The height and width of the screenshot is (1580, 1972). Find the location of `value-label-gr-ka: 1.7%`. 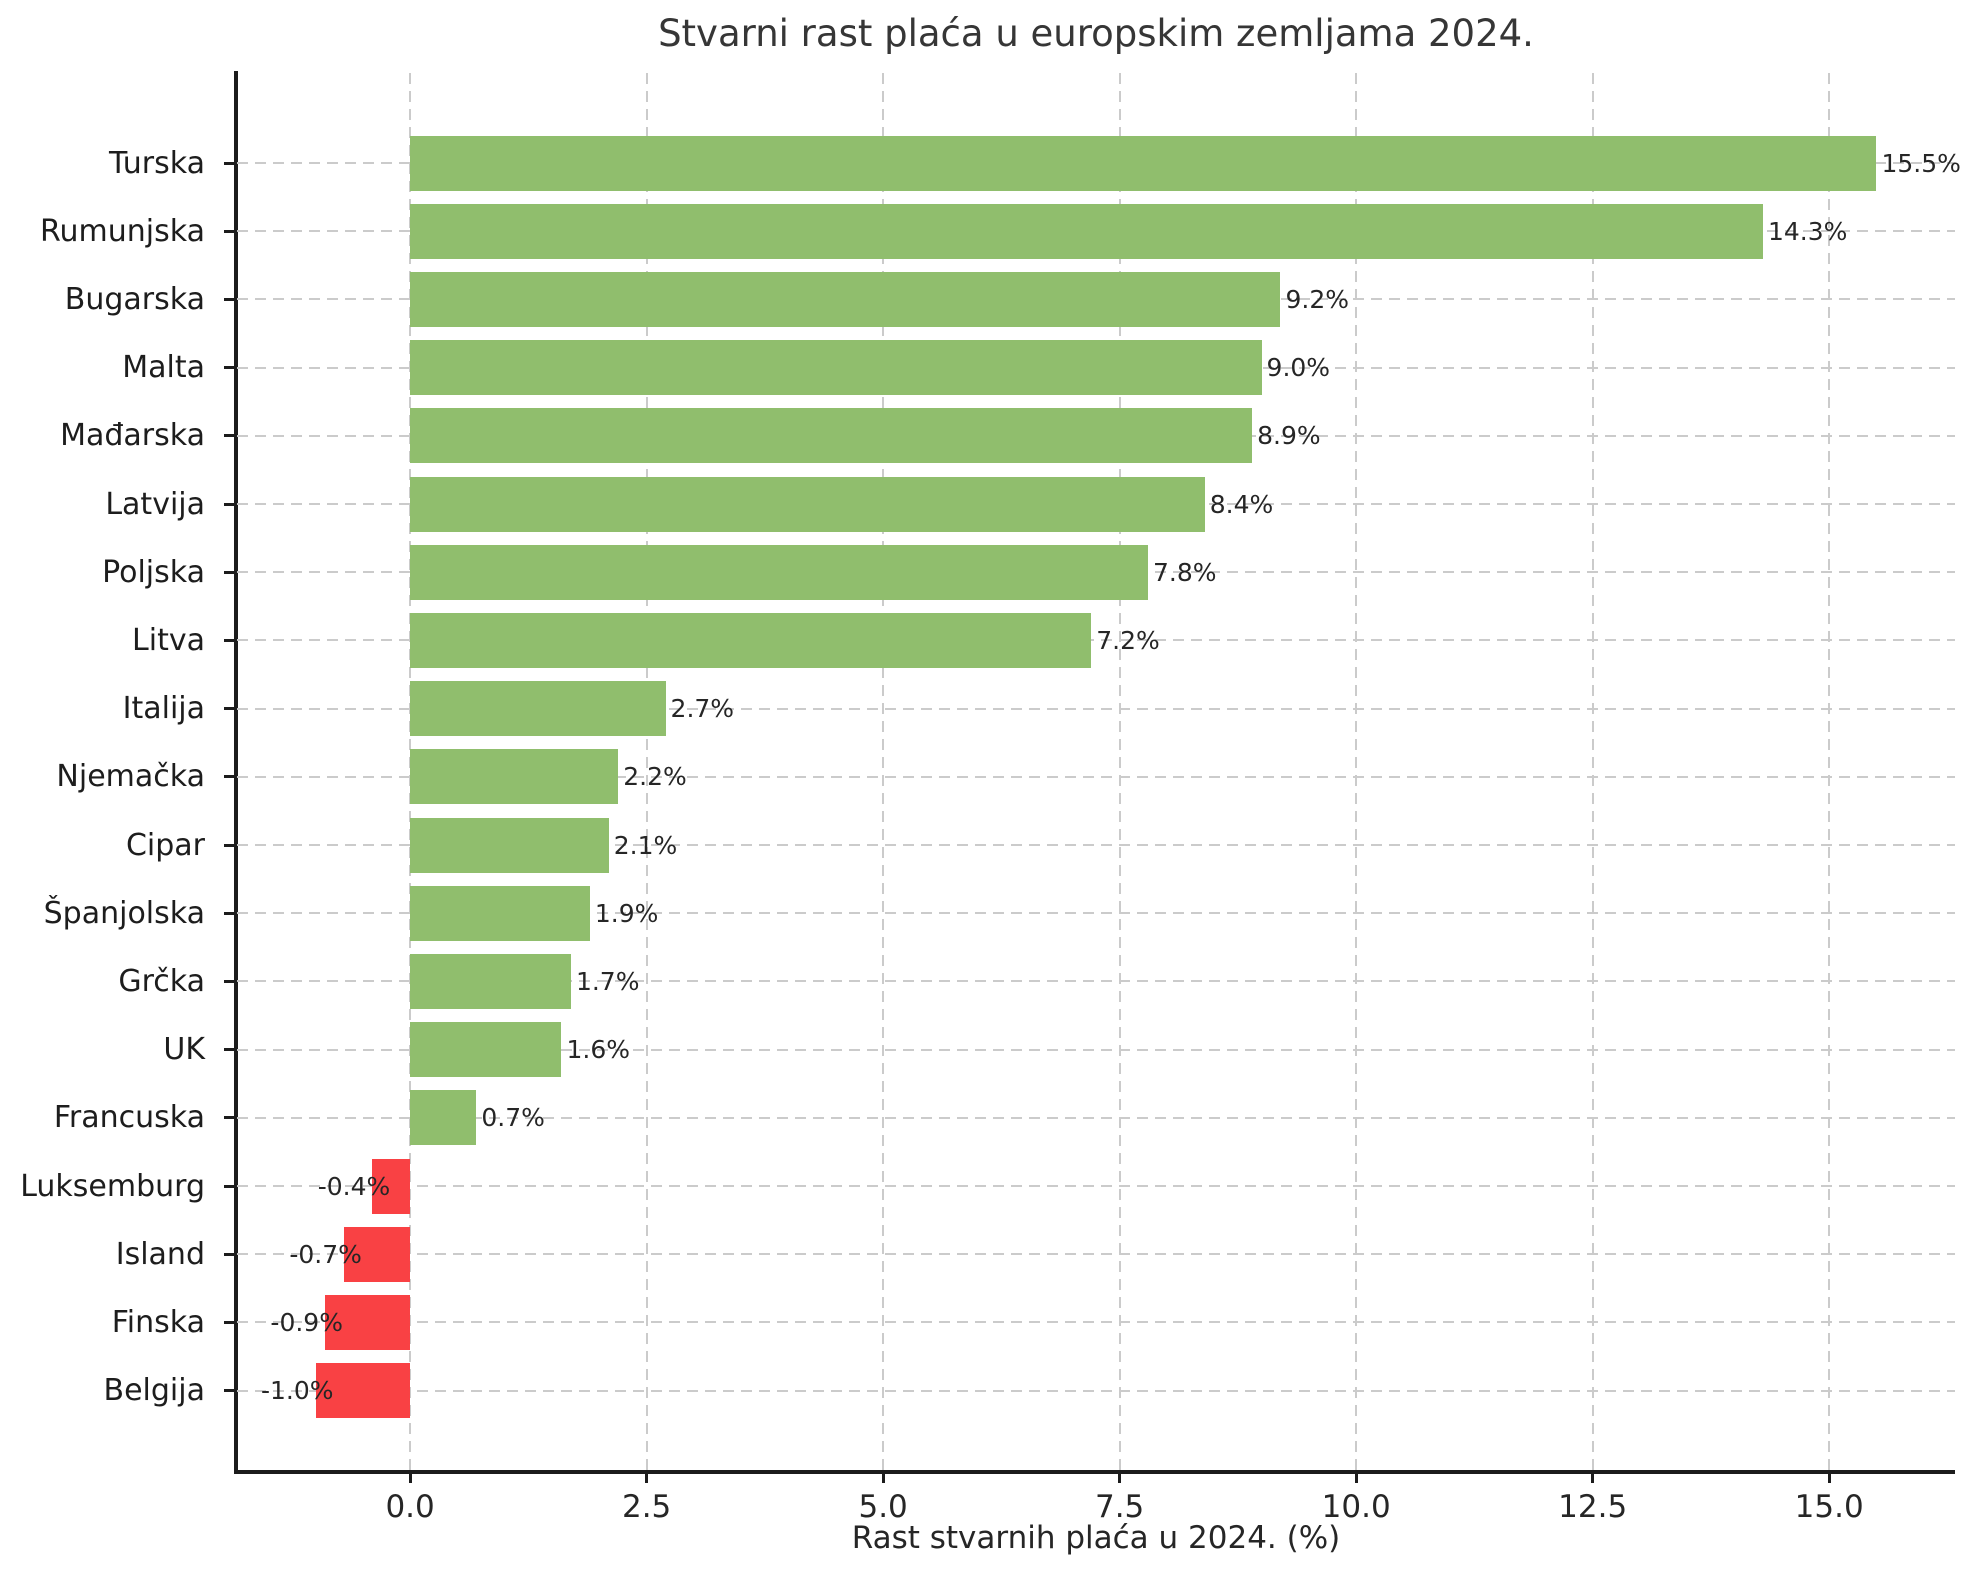

value-label-gr-ka: 1.7% is located at coordinates (607, 981).